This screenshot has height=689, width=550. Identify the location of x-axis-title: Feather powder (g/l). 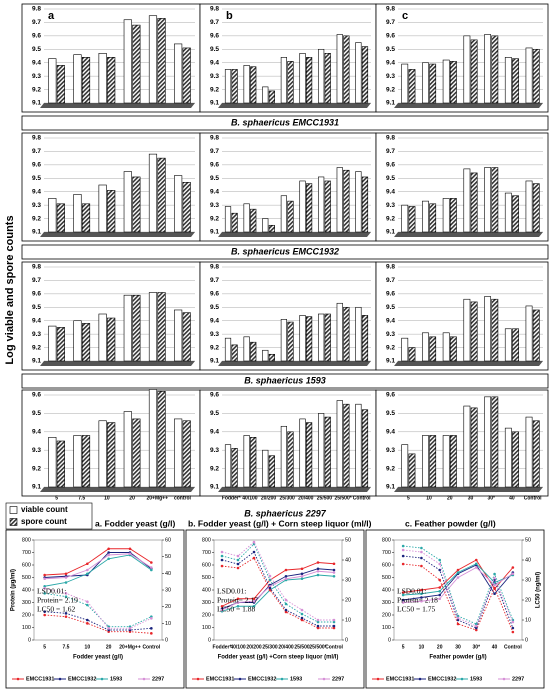
(457, 658).